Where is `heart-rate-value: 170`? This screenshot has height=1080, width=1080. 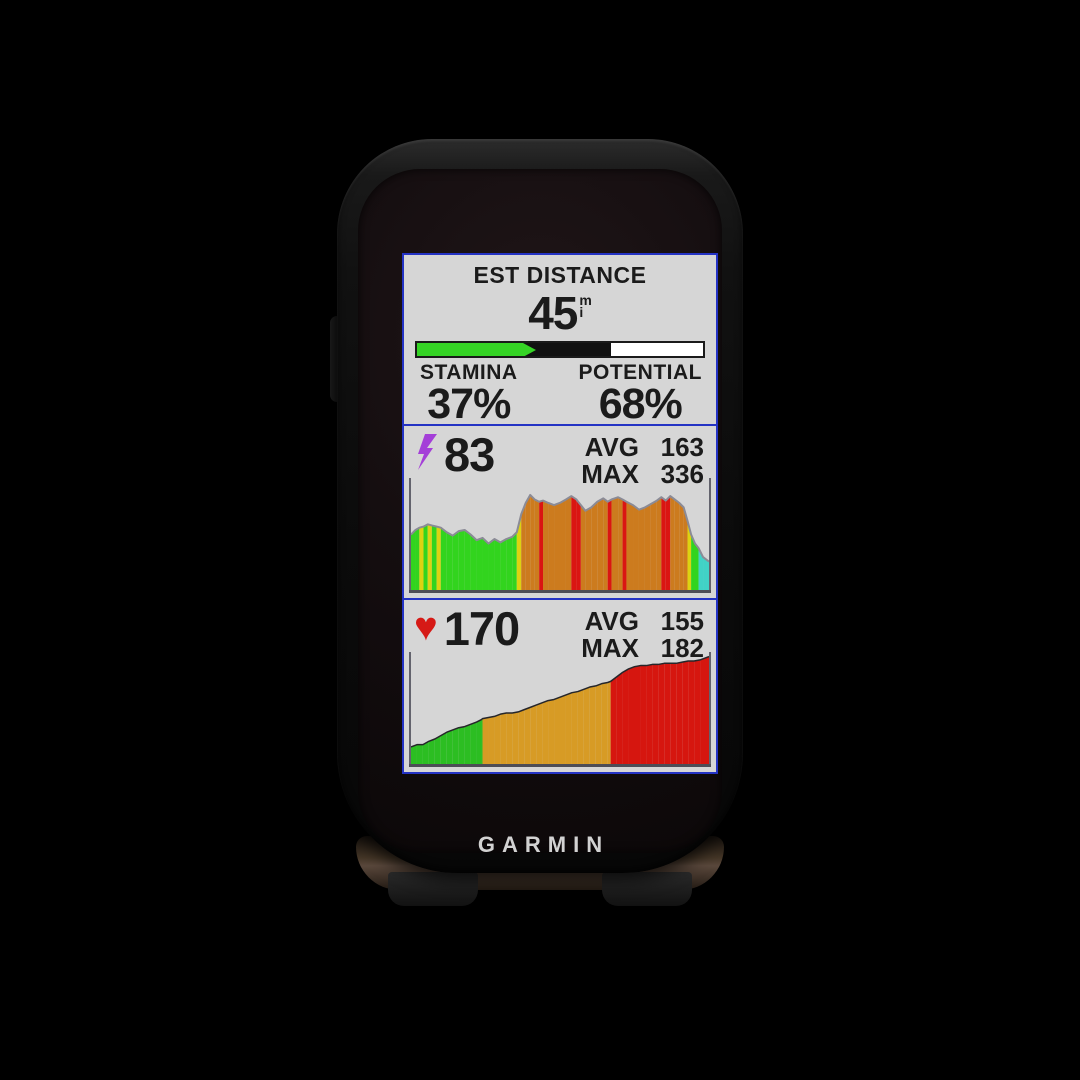
heart-rate-value: 170 is located at coordinates (481, 628).